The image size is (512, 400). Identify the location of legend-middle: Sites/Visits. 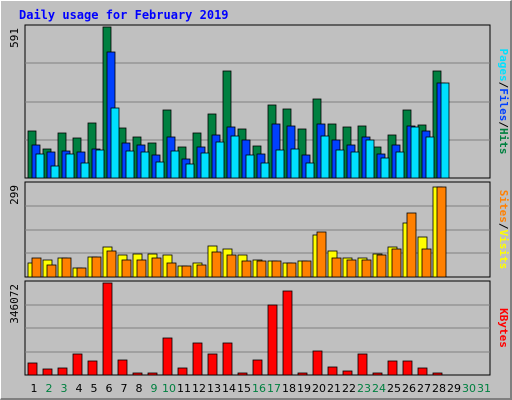
(503, 230).